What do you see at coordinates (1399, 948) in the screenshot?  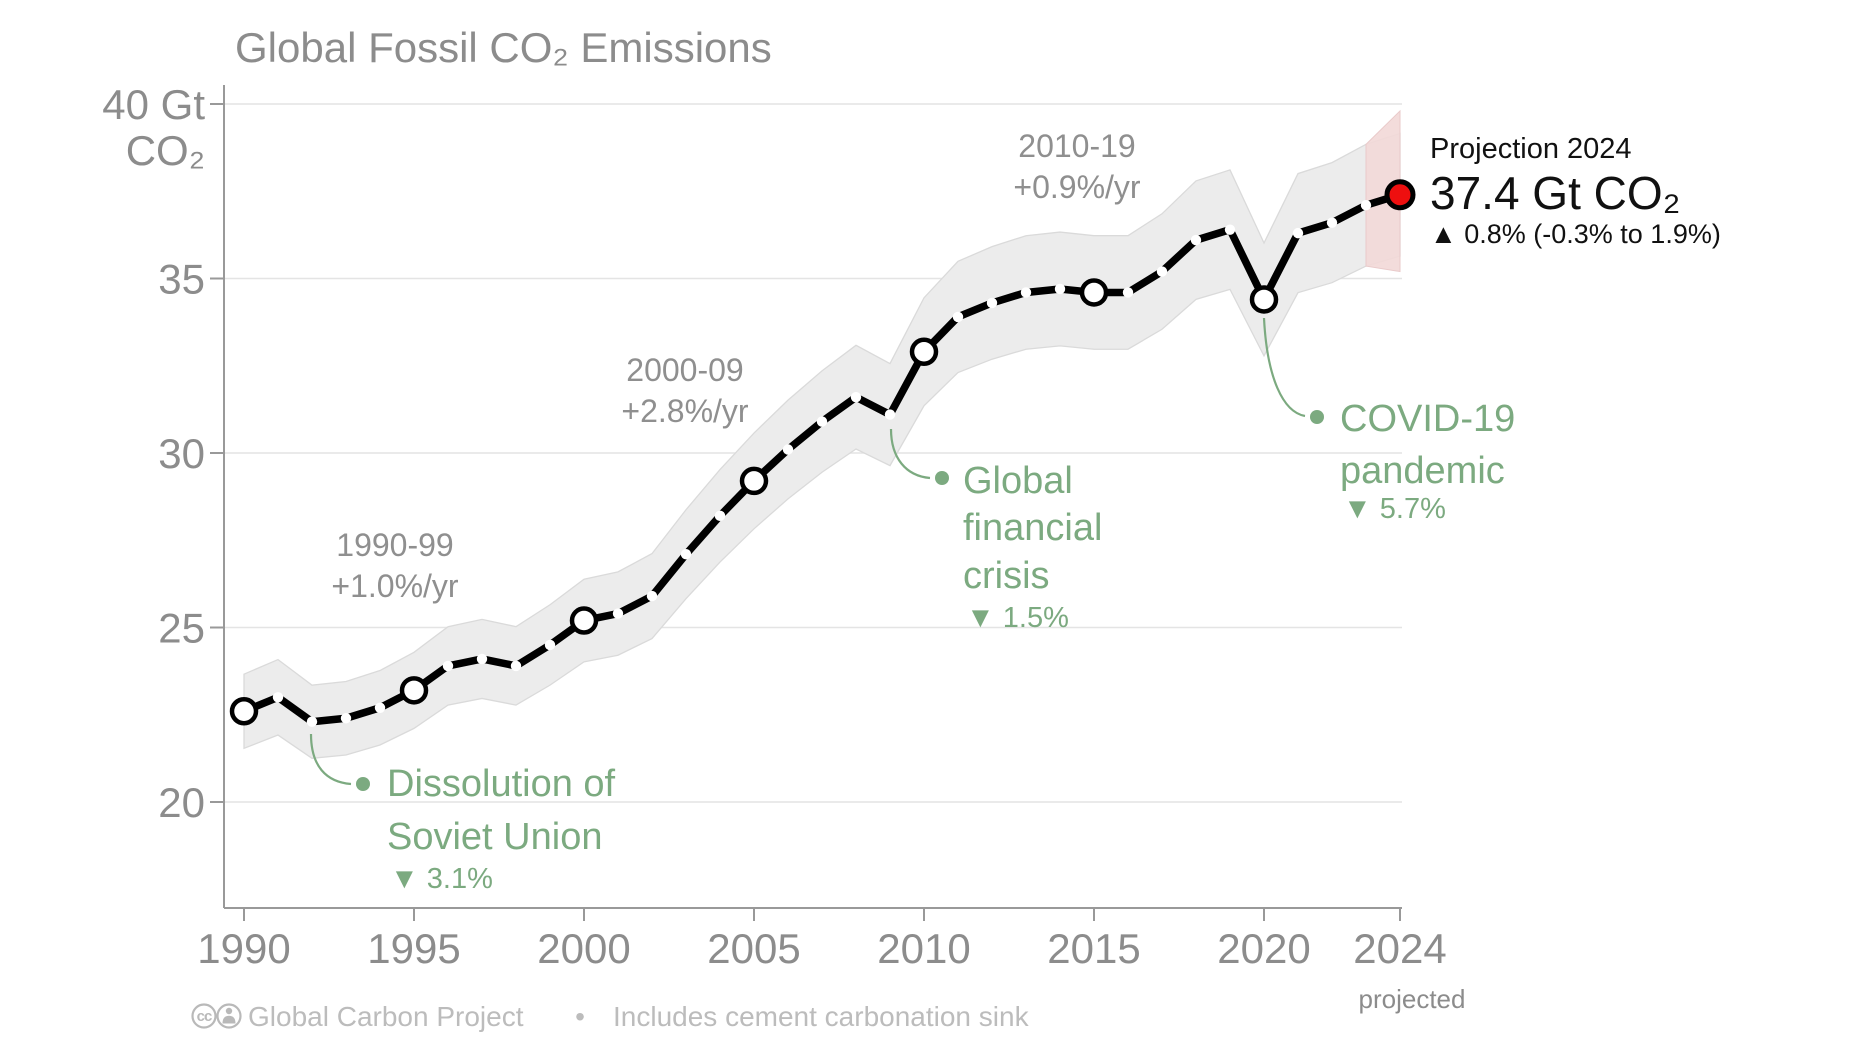 I see `x-tick-label-2024: 2024` at bounding box center [1399, 948].